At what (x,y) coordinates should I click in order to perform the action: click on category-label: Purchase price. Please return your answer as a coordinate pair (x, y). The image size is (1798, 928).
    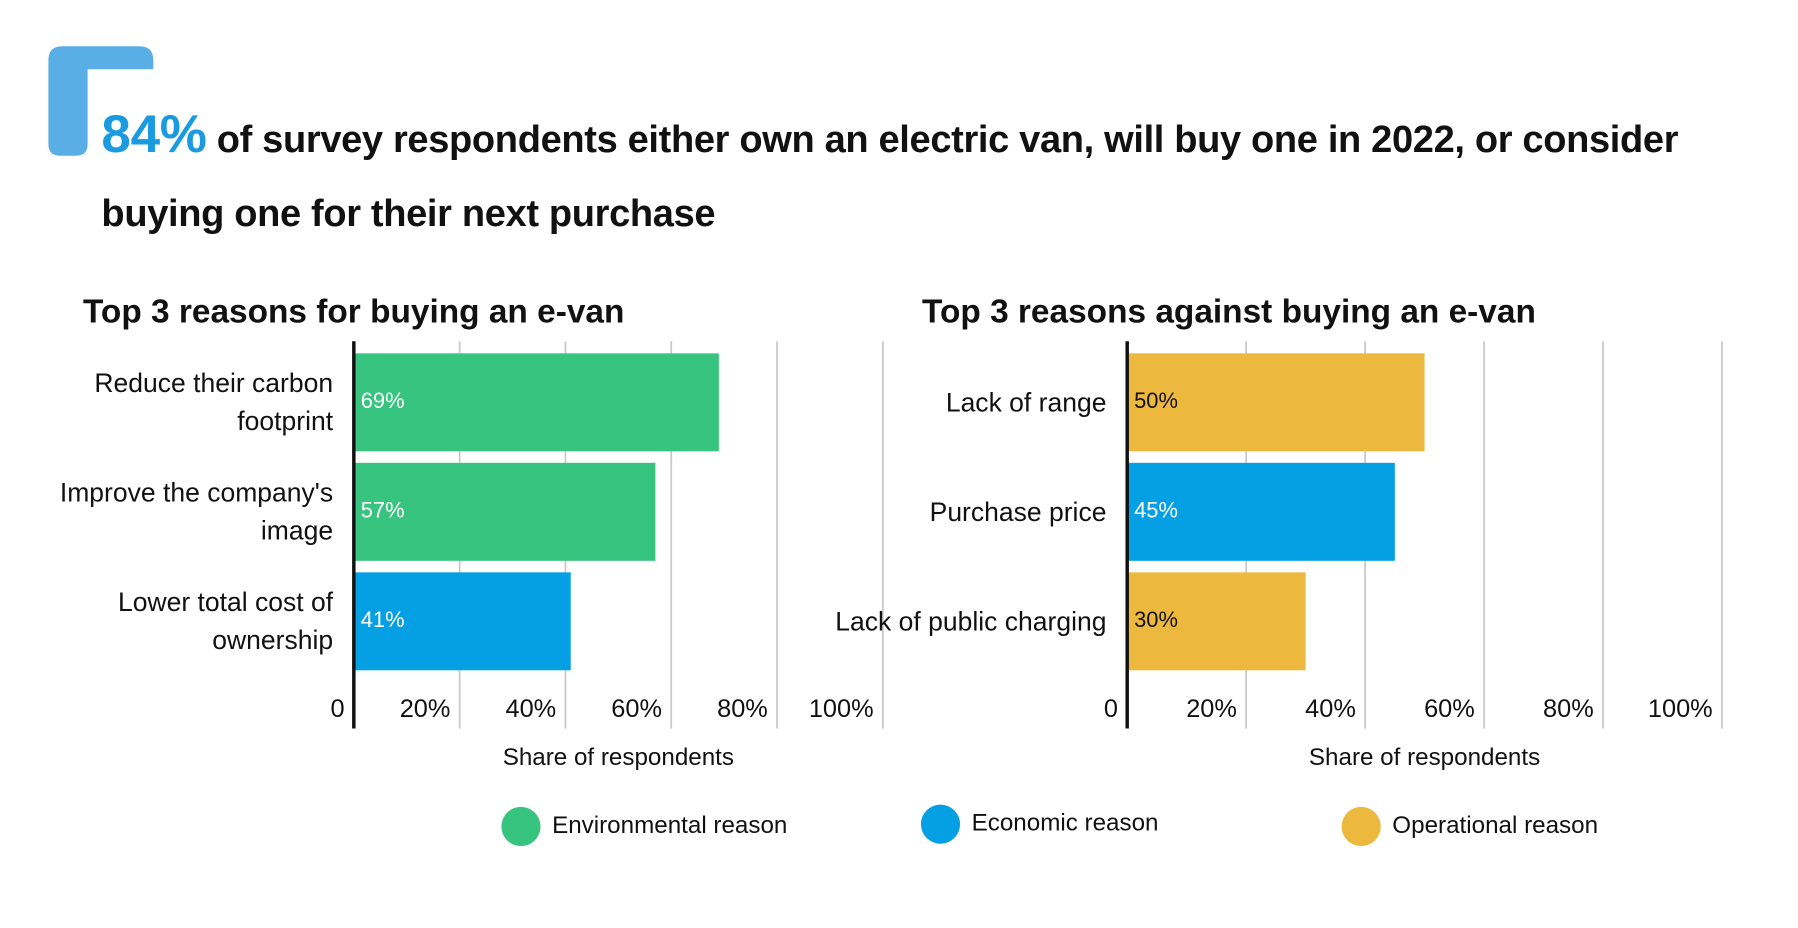
    Looking at the image, I should click on (1018, 511).